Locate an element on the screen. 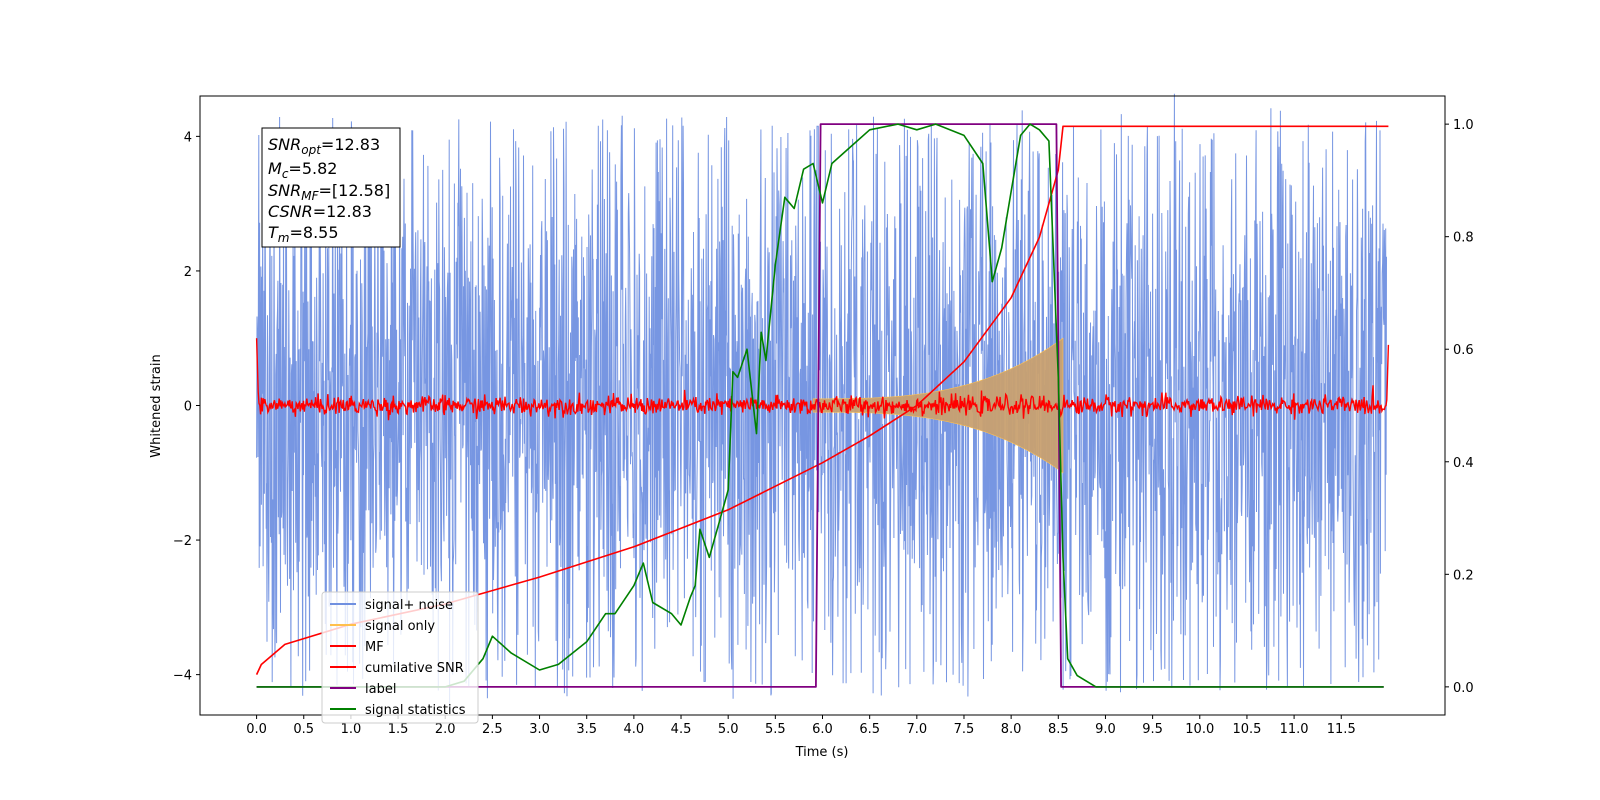 This screenshot has height=800, width=1600. annotation-snr-mf: SNRMF=[12.58] is located at coordinates (329, 192).